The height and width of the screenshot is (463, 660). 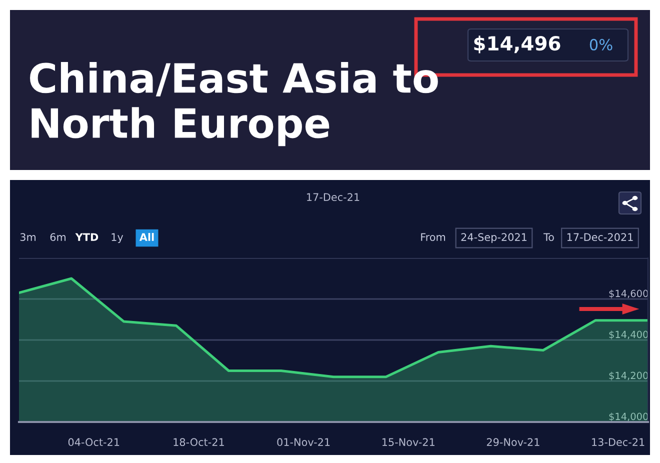 What do you see at coordinates (199, 442) in the screenshot?
I see `x-tick-label: 18-Oct-21` at bounding box center [199, 442].